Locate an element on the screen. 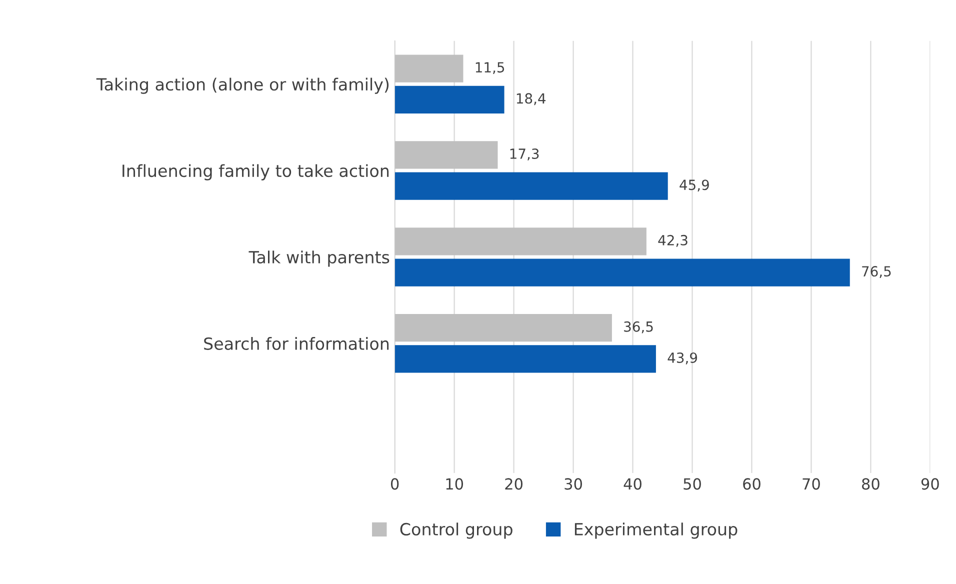 Image resolution: width=956 pixels, height=584 pixels. x-tick-label: 40 is located at coordinates (633, 484).